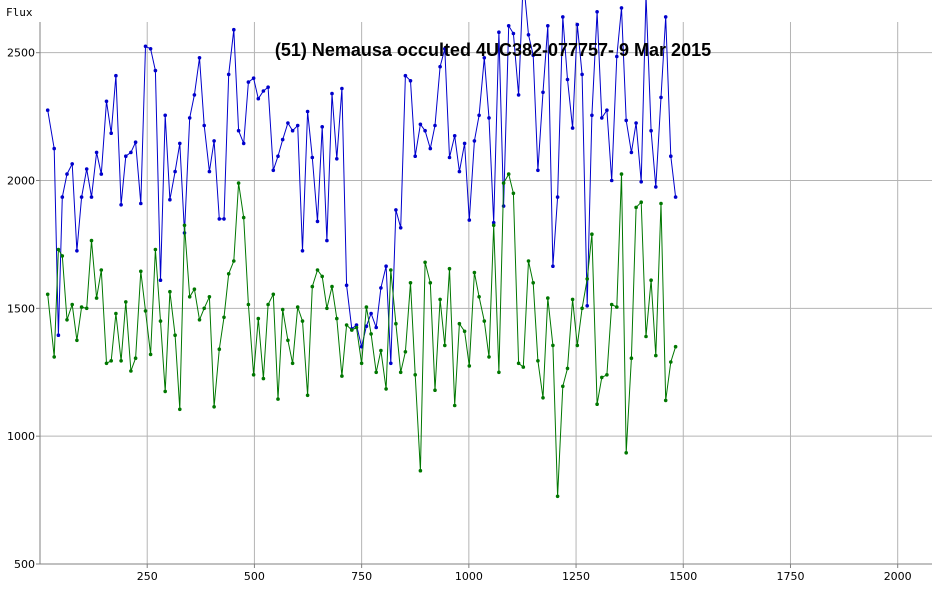 This screenshot has width=932, height=590. Describe the element at coordinates (19, 12) in the screenshot. I see `y-axis-title: Flux` at that location.